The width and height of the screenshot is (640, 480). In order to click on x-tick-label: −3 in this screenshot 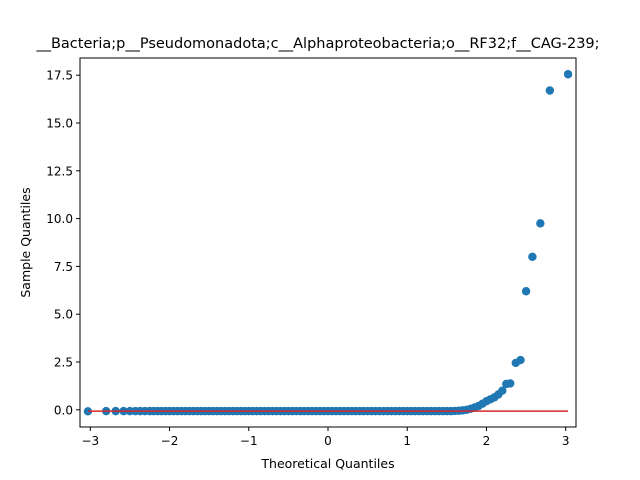, I will do `click(90, 441)`.